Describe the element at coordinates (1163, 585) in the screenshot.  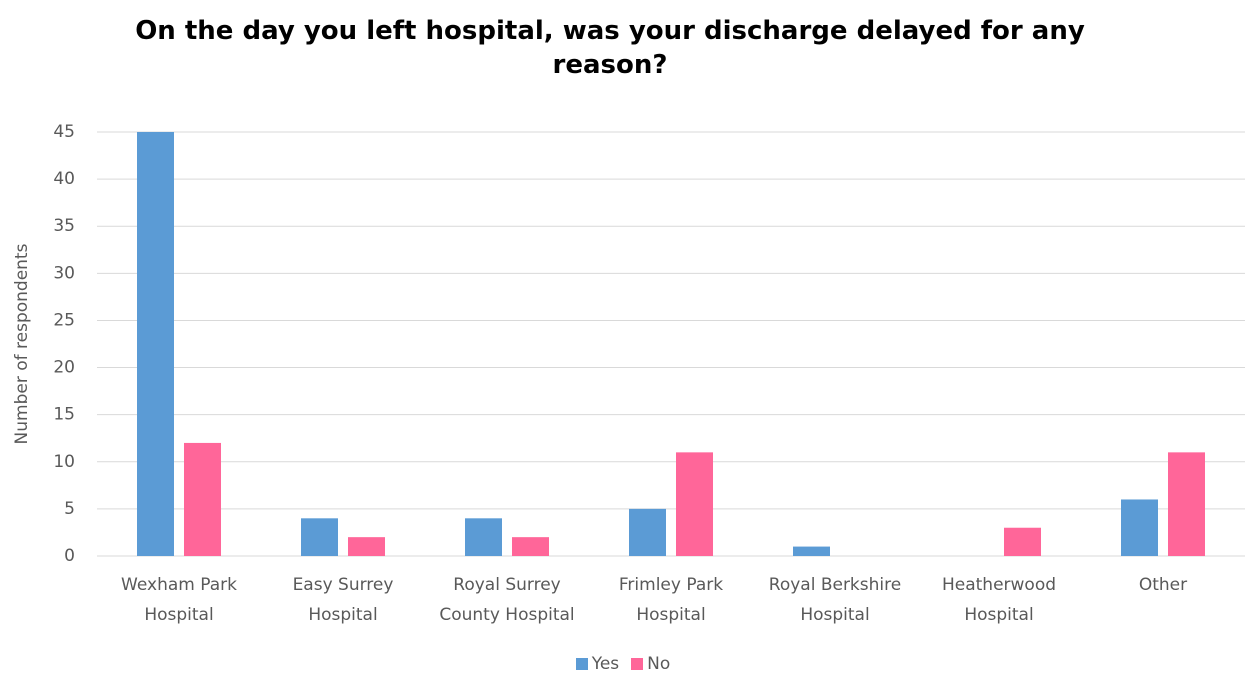
I see `x-tick-label: Other` at that location.